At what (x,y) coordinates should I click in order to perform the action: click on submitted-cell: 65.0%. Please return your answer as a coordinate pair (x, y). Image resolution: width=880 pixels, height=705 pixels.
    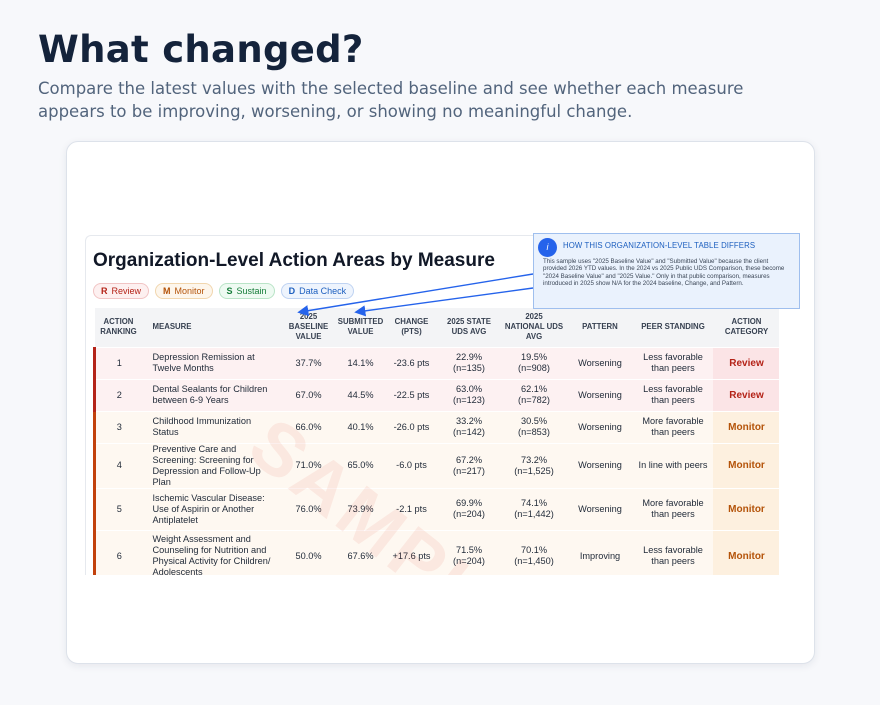
    Looking at the image, I should click on (360, 465).